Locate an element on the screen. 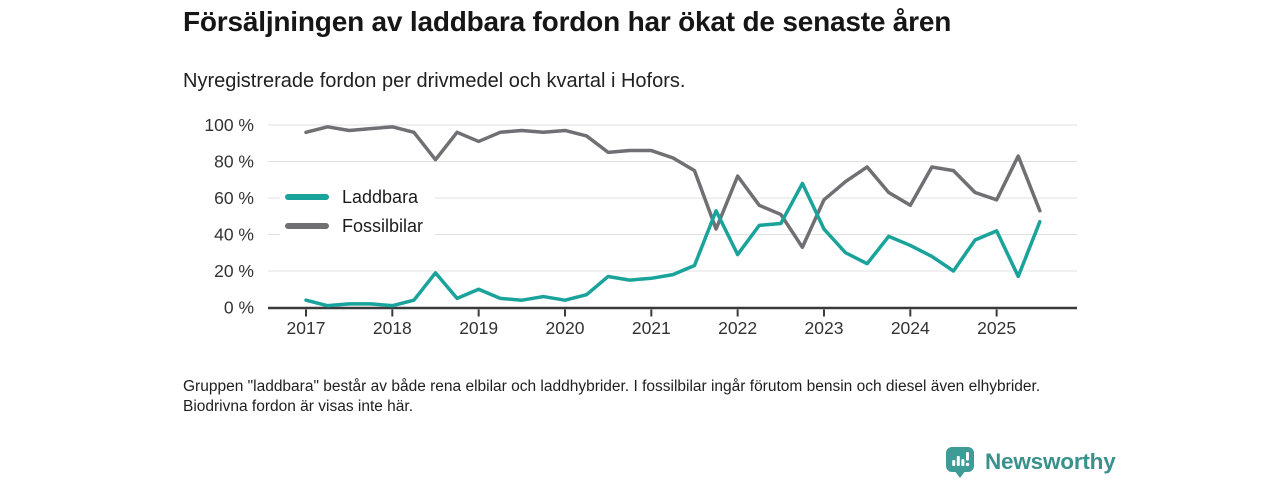  svg-text: 2025 is located at coordinates (996, 328).